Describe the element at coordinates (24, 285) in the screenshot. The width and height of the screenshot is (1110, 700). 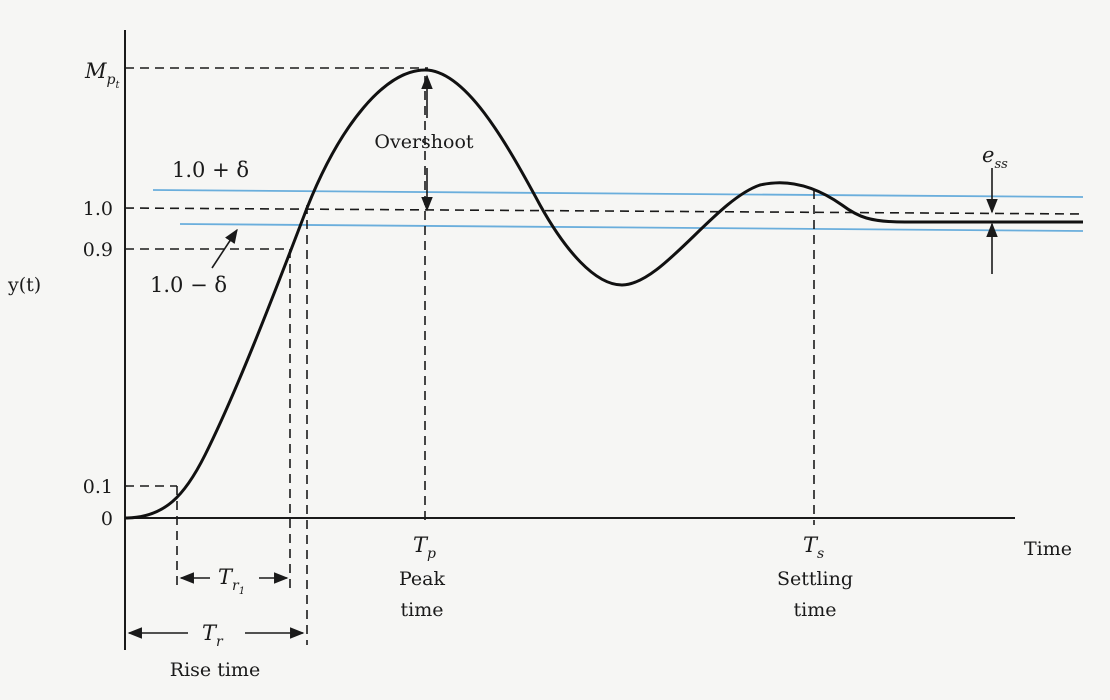
I see `y-axis-label: y(t)` at that location.